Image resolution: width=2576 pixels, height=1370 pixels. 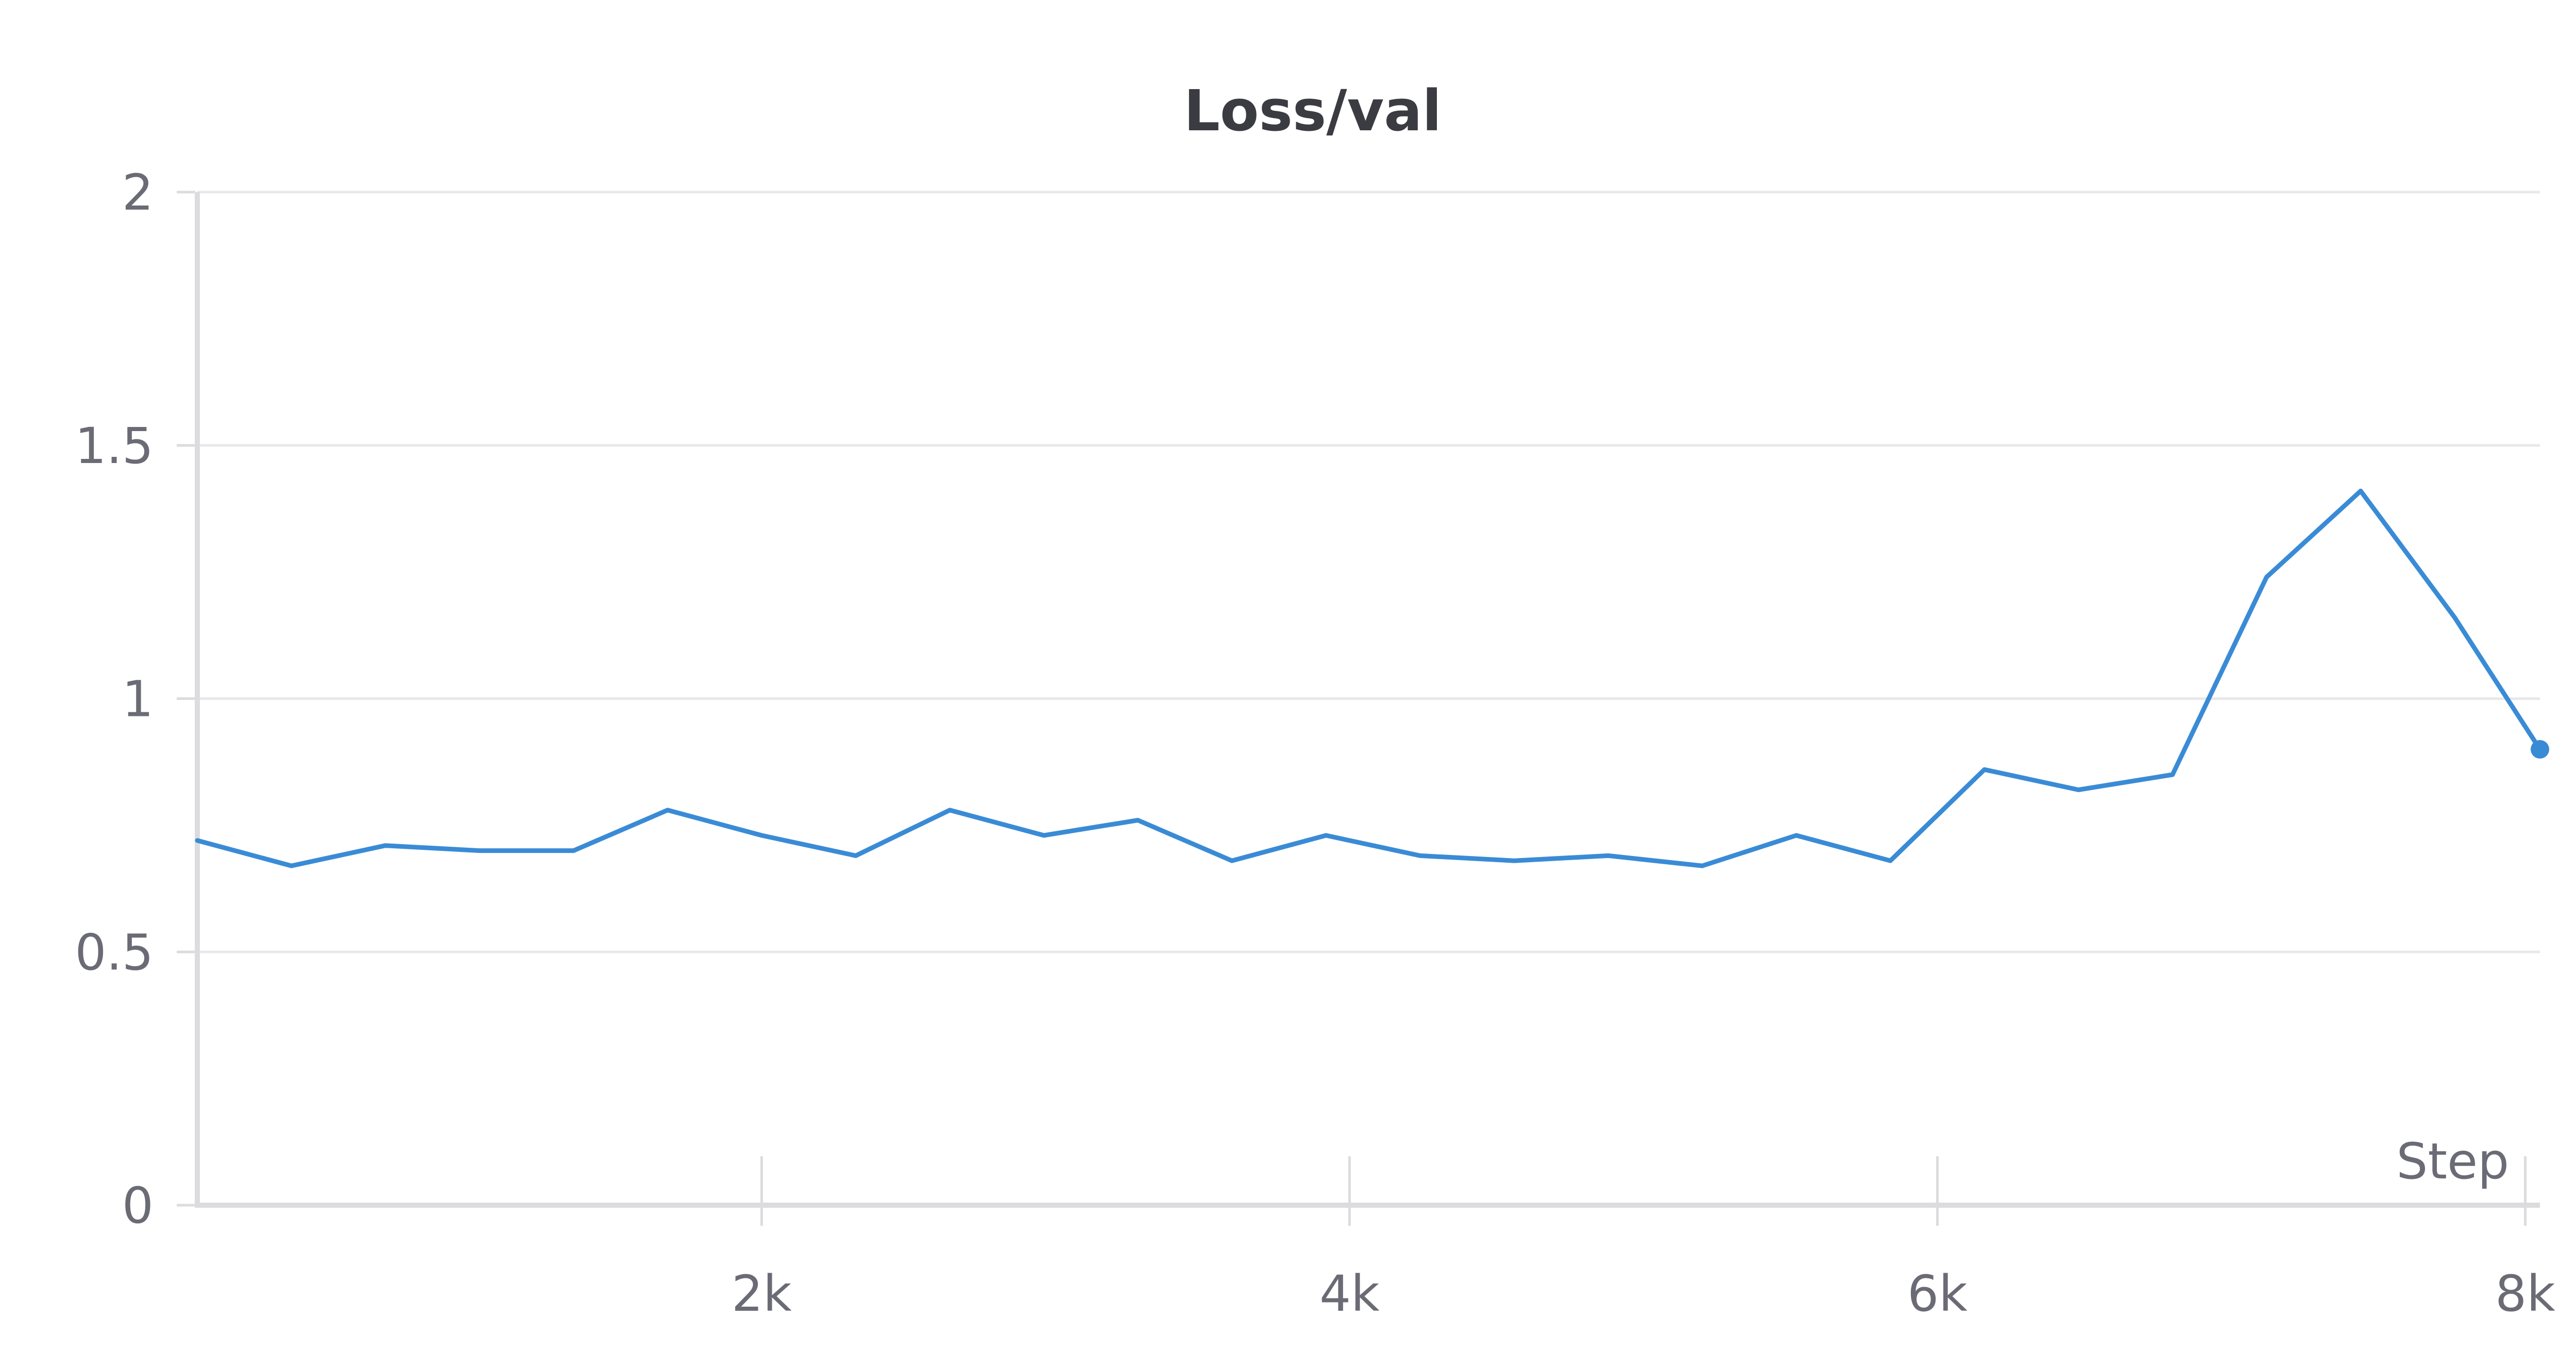 I want to click on x-tick-label: 2k, so click(x=762, y=1294).